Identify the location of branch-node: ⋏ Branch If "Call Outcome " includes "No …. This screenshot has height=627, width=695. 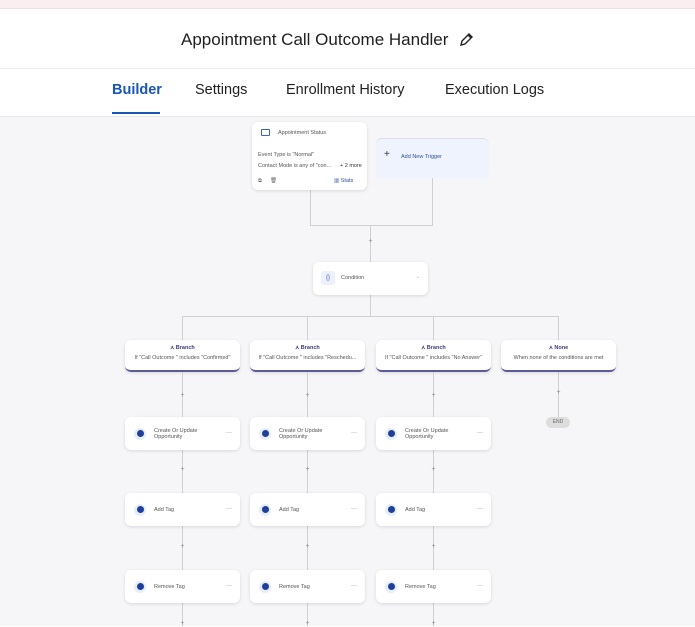
(433, 356).